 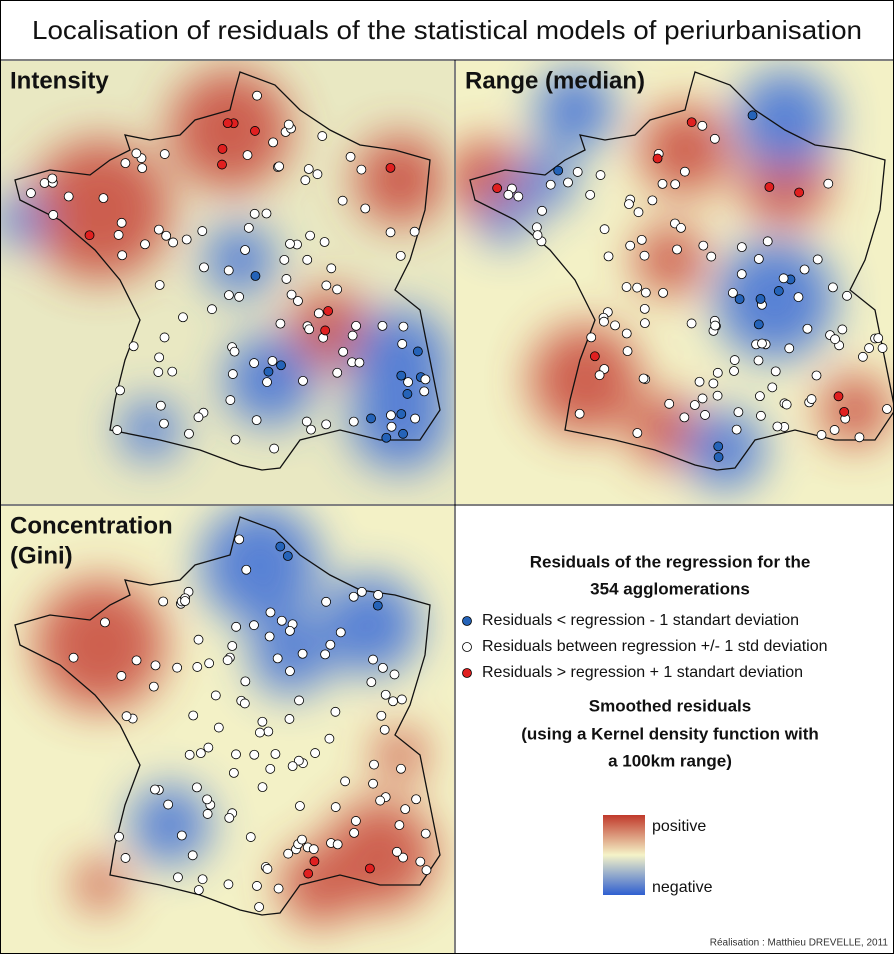 What do you see at coordinates (91, 525) in the screenshot?
I see `panel-label: Concentration` at bounding box center [91, 525].